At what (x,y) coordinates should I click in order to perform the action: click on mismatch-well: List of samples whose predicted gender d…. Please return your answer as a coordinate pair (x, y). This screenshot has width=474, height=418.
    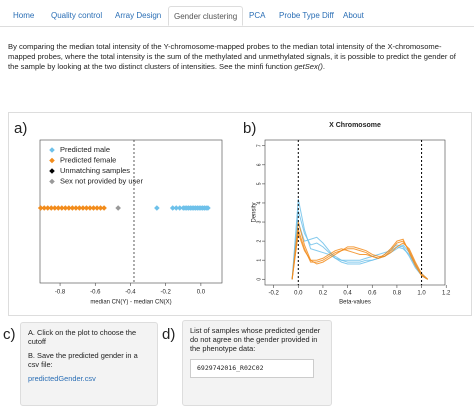
    Looking at the image, I should click on (257, 363).